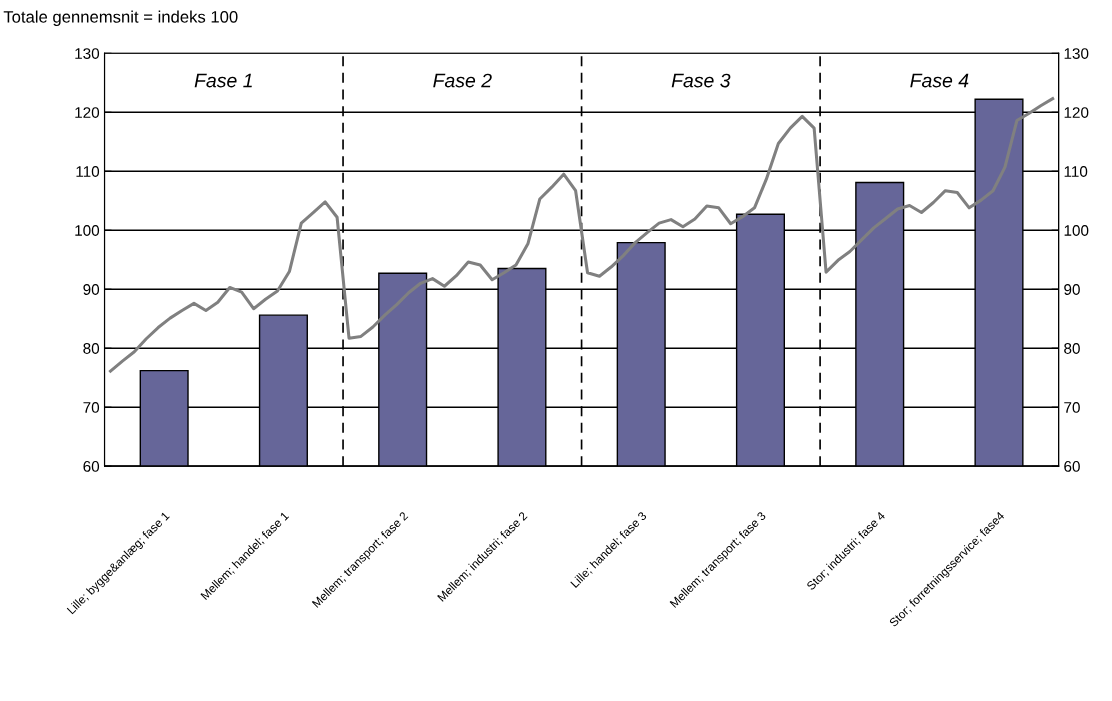  What do you see at coordinates (120, 18) in the screenshot?
I see `chart-title: Totale gennemsnit = indeks 100` at bounding box center [120, 18].